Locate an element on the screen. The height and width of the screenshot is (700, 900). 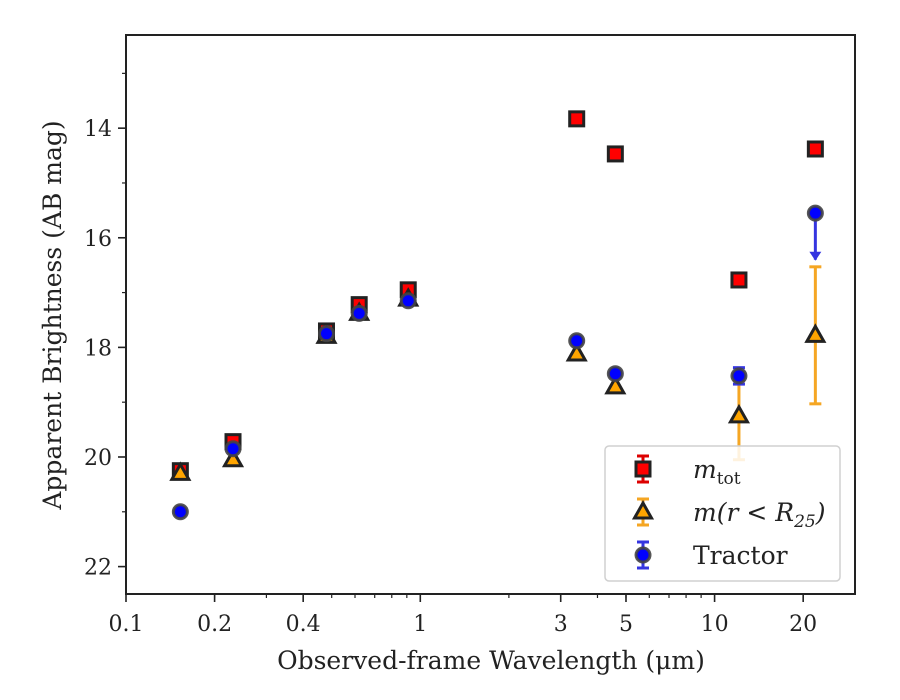
legend: mtot m(r < R25) Tractor is located at coordinates (722, 513).